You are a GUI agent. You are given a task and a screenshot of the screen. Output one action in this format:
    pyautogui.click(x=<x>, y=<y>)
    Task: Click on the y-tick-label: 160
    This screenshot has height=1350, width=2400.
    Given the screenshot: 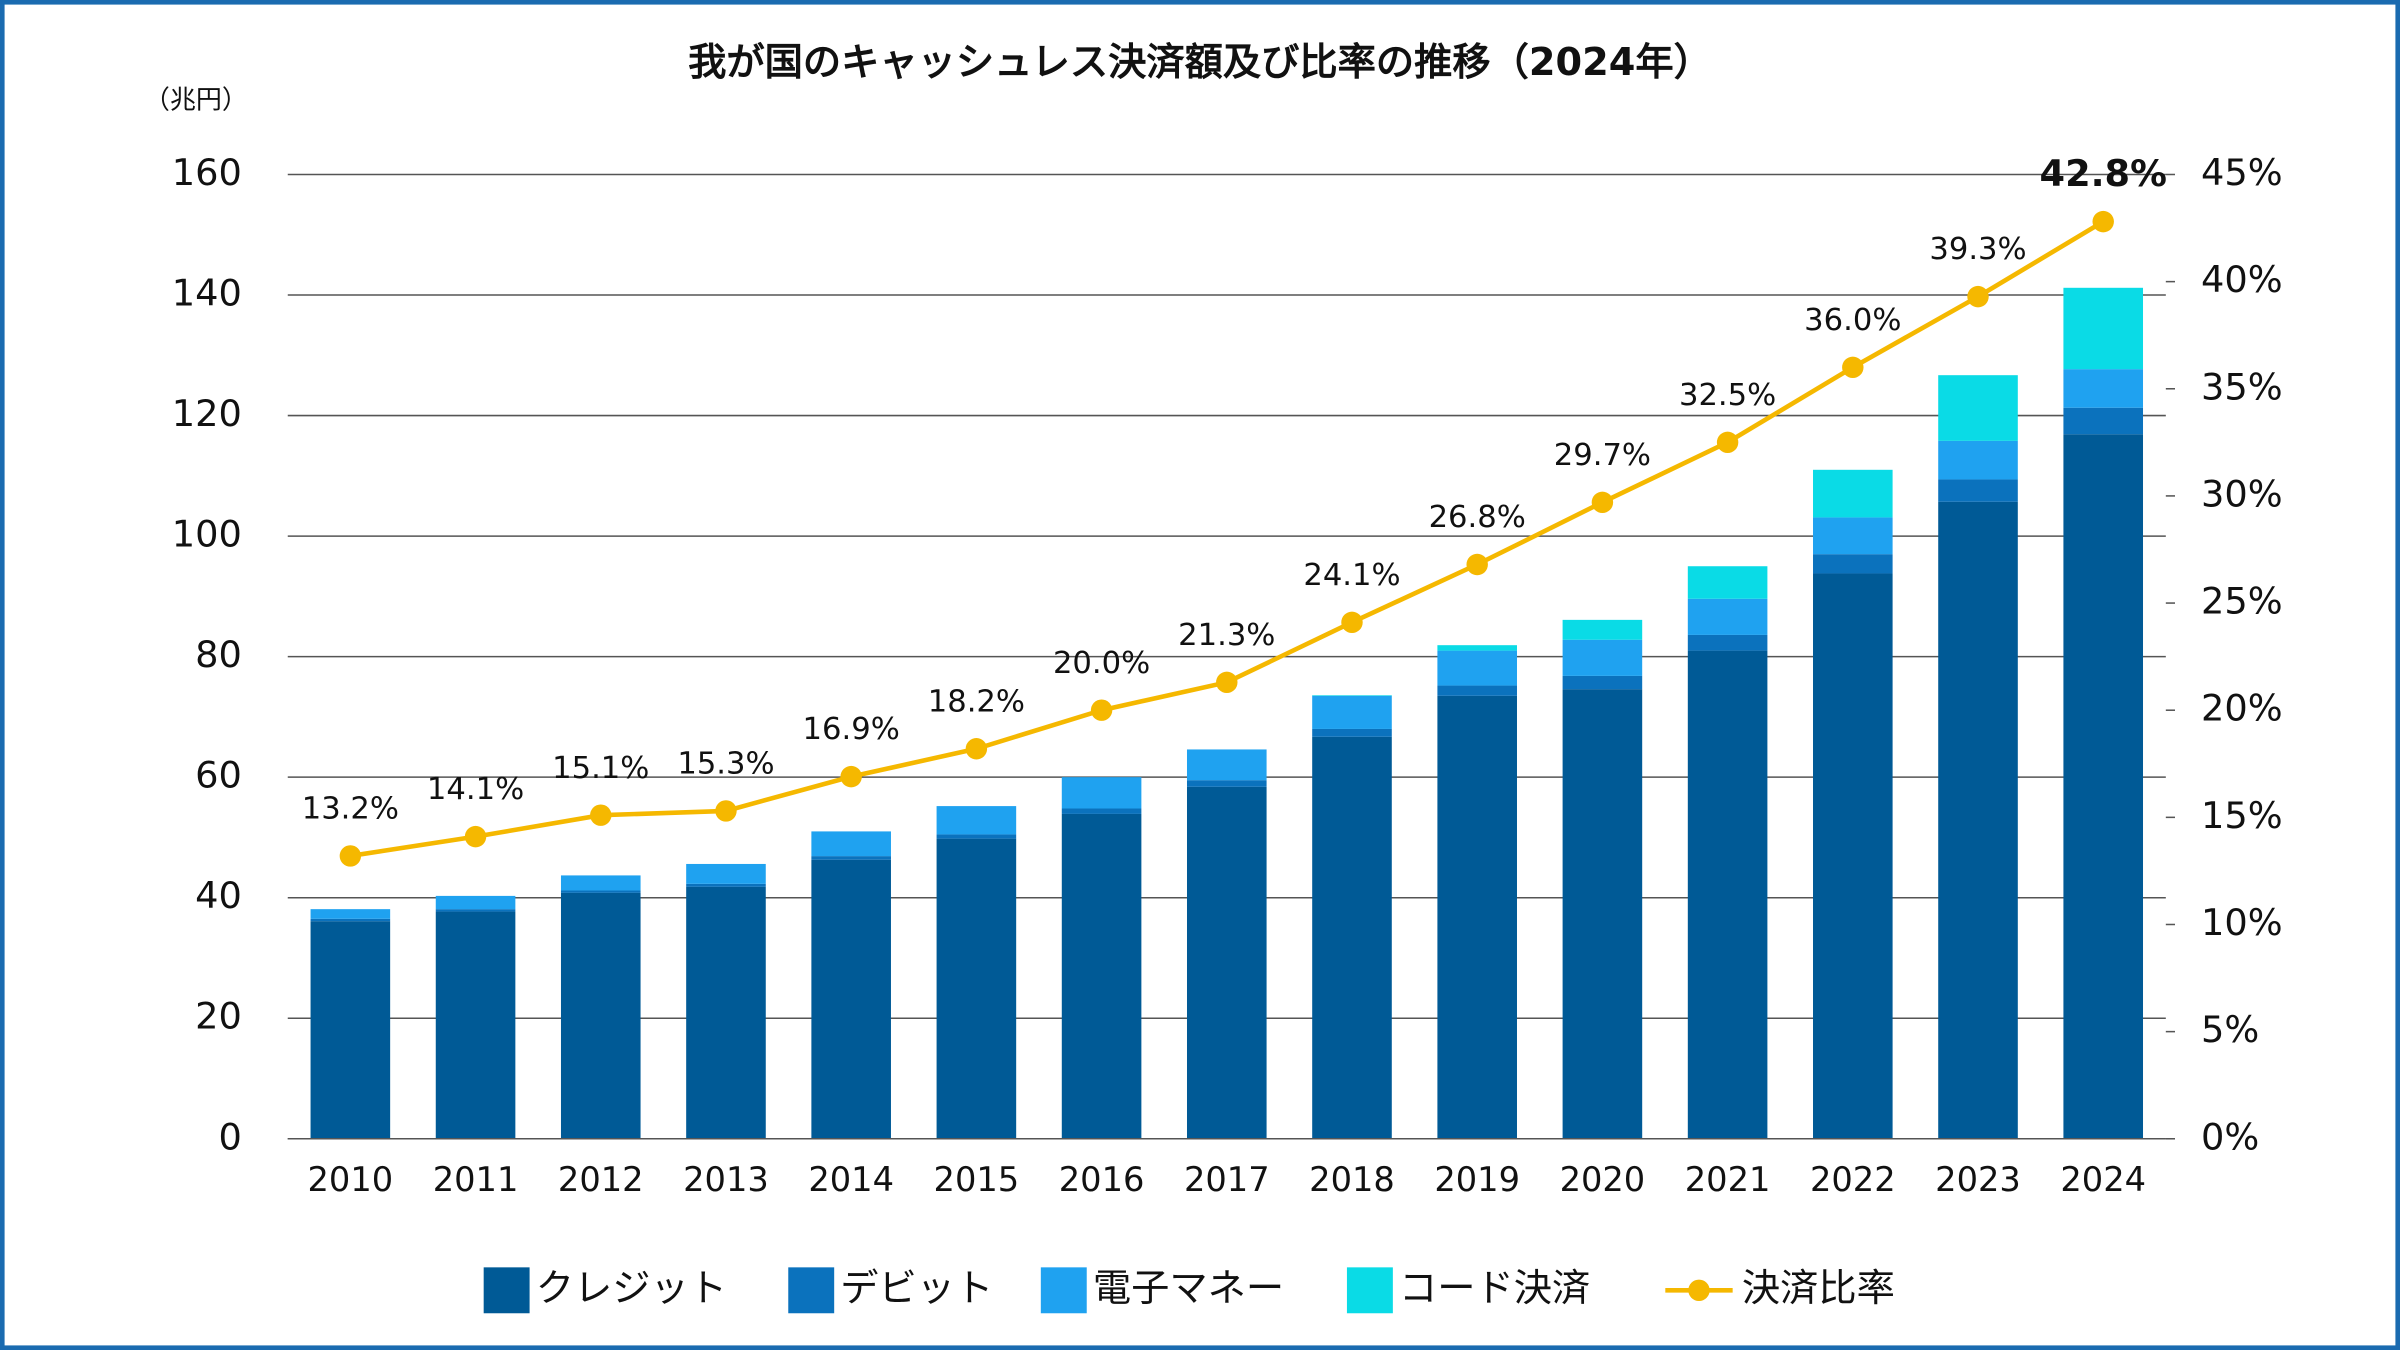 What is the action you would take?
    pyautogui.click(x=207, y=172)
    